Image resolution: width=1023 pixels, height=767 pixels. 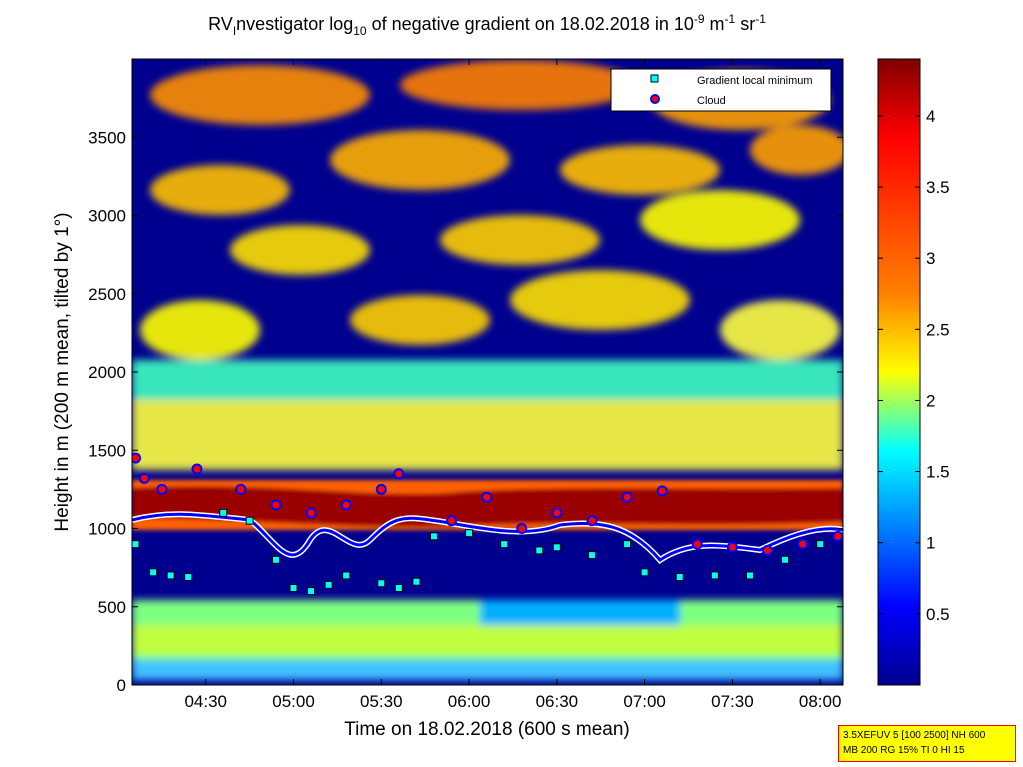 I want to click on annotation-line-1: 3.5XEFUV 5 [100 2500] NH 600, so click(x=914, y=735).